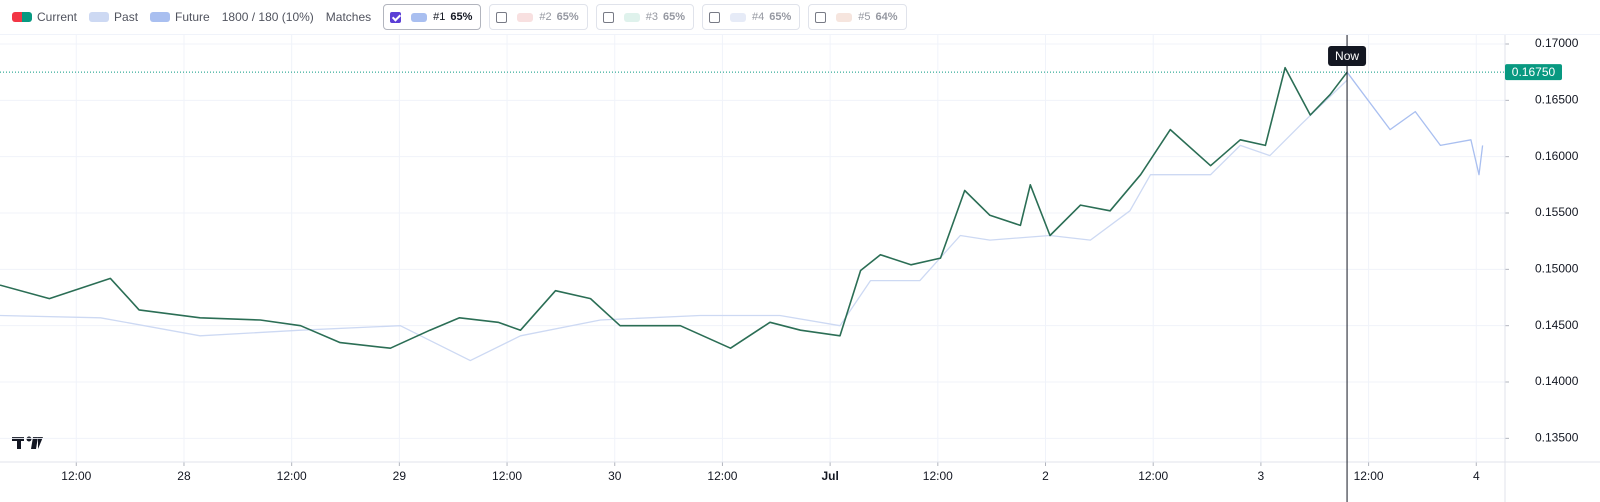 The height and width of the screenshot is (502, 1600). I want to click on y-tick-label: 0.14500, so click(1557, 325).